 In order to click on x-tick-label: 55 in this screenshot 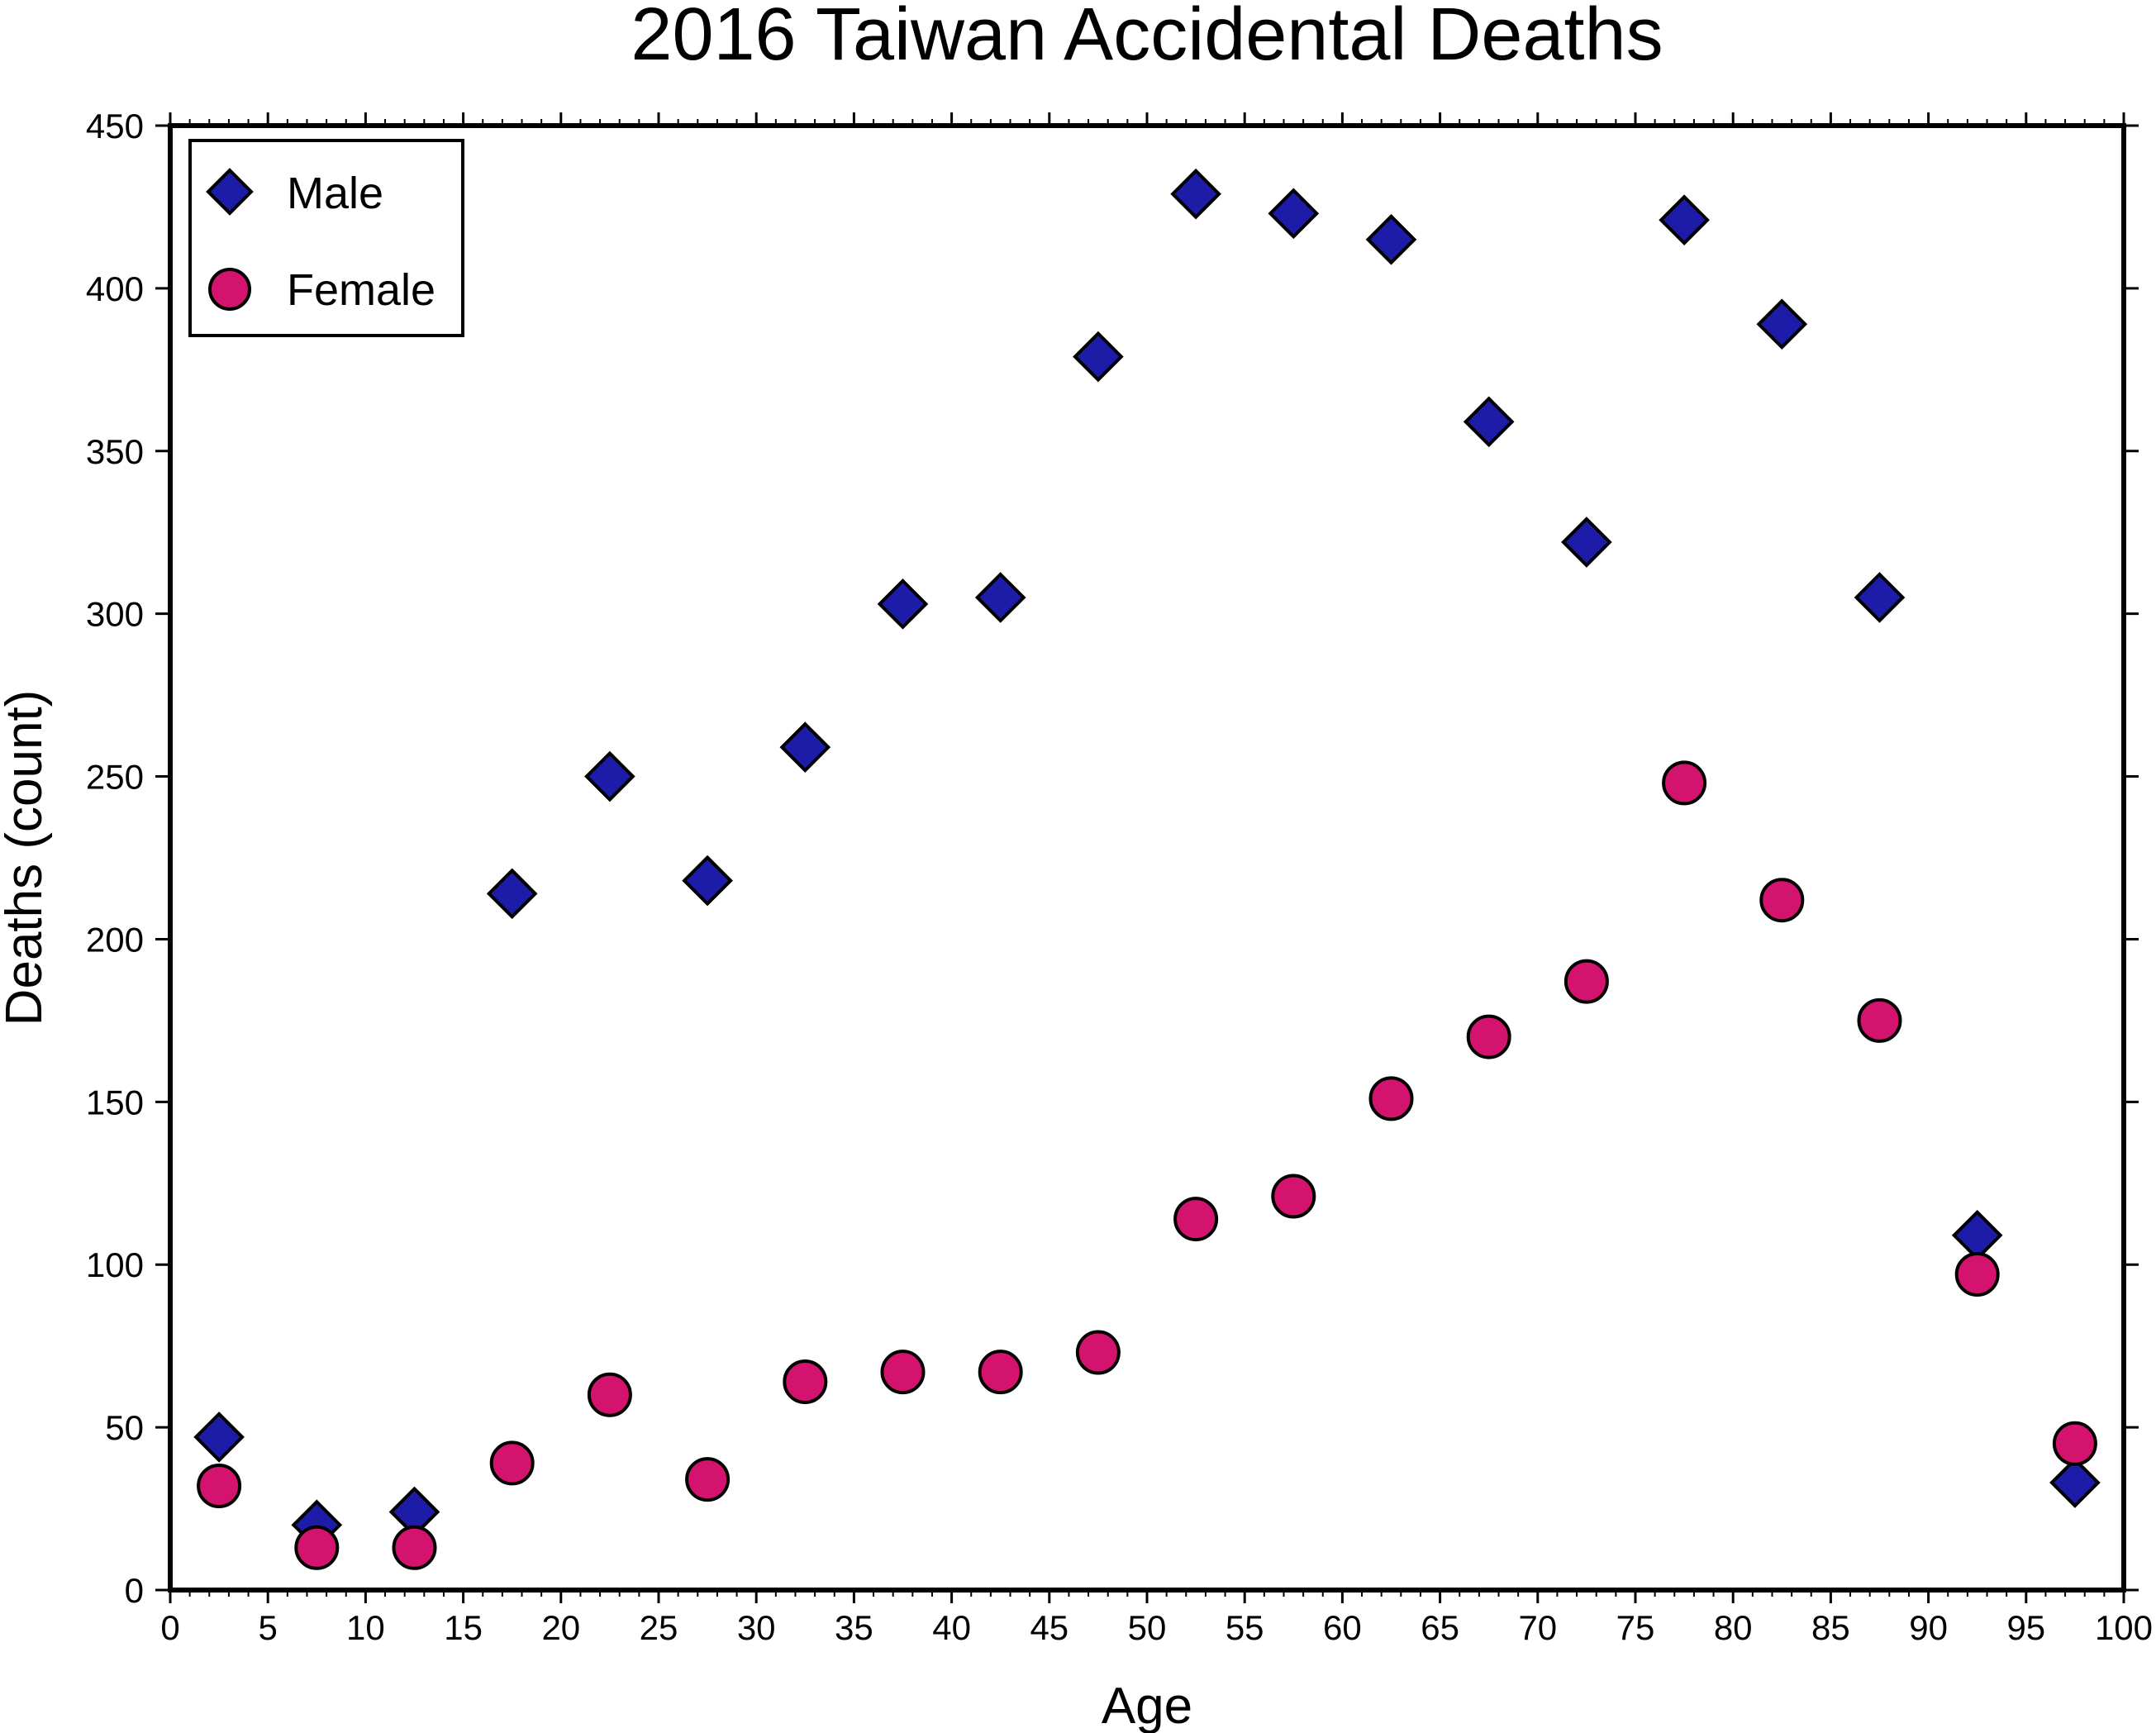, I will do `click(1245, 1627)`.